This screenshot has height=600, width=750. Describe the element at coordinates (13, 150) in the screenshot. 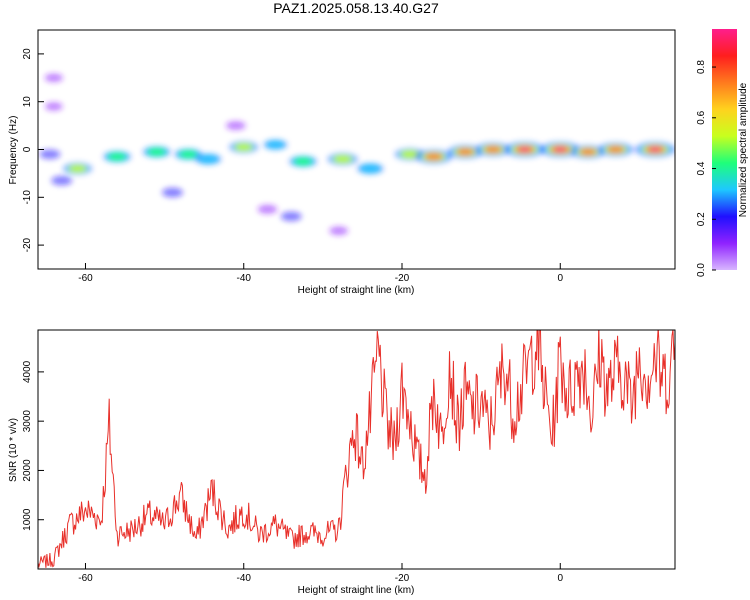

I see `spectrogram-y-axis-label: Frequency (Hz)` at that location.